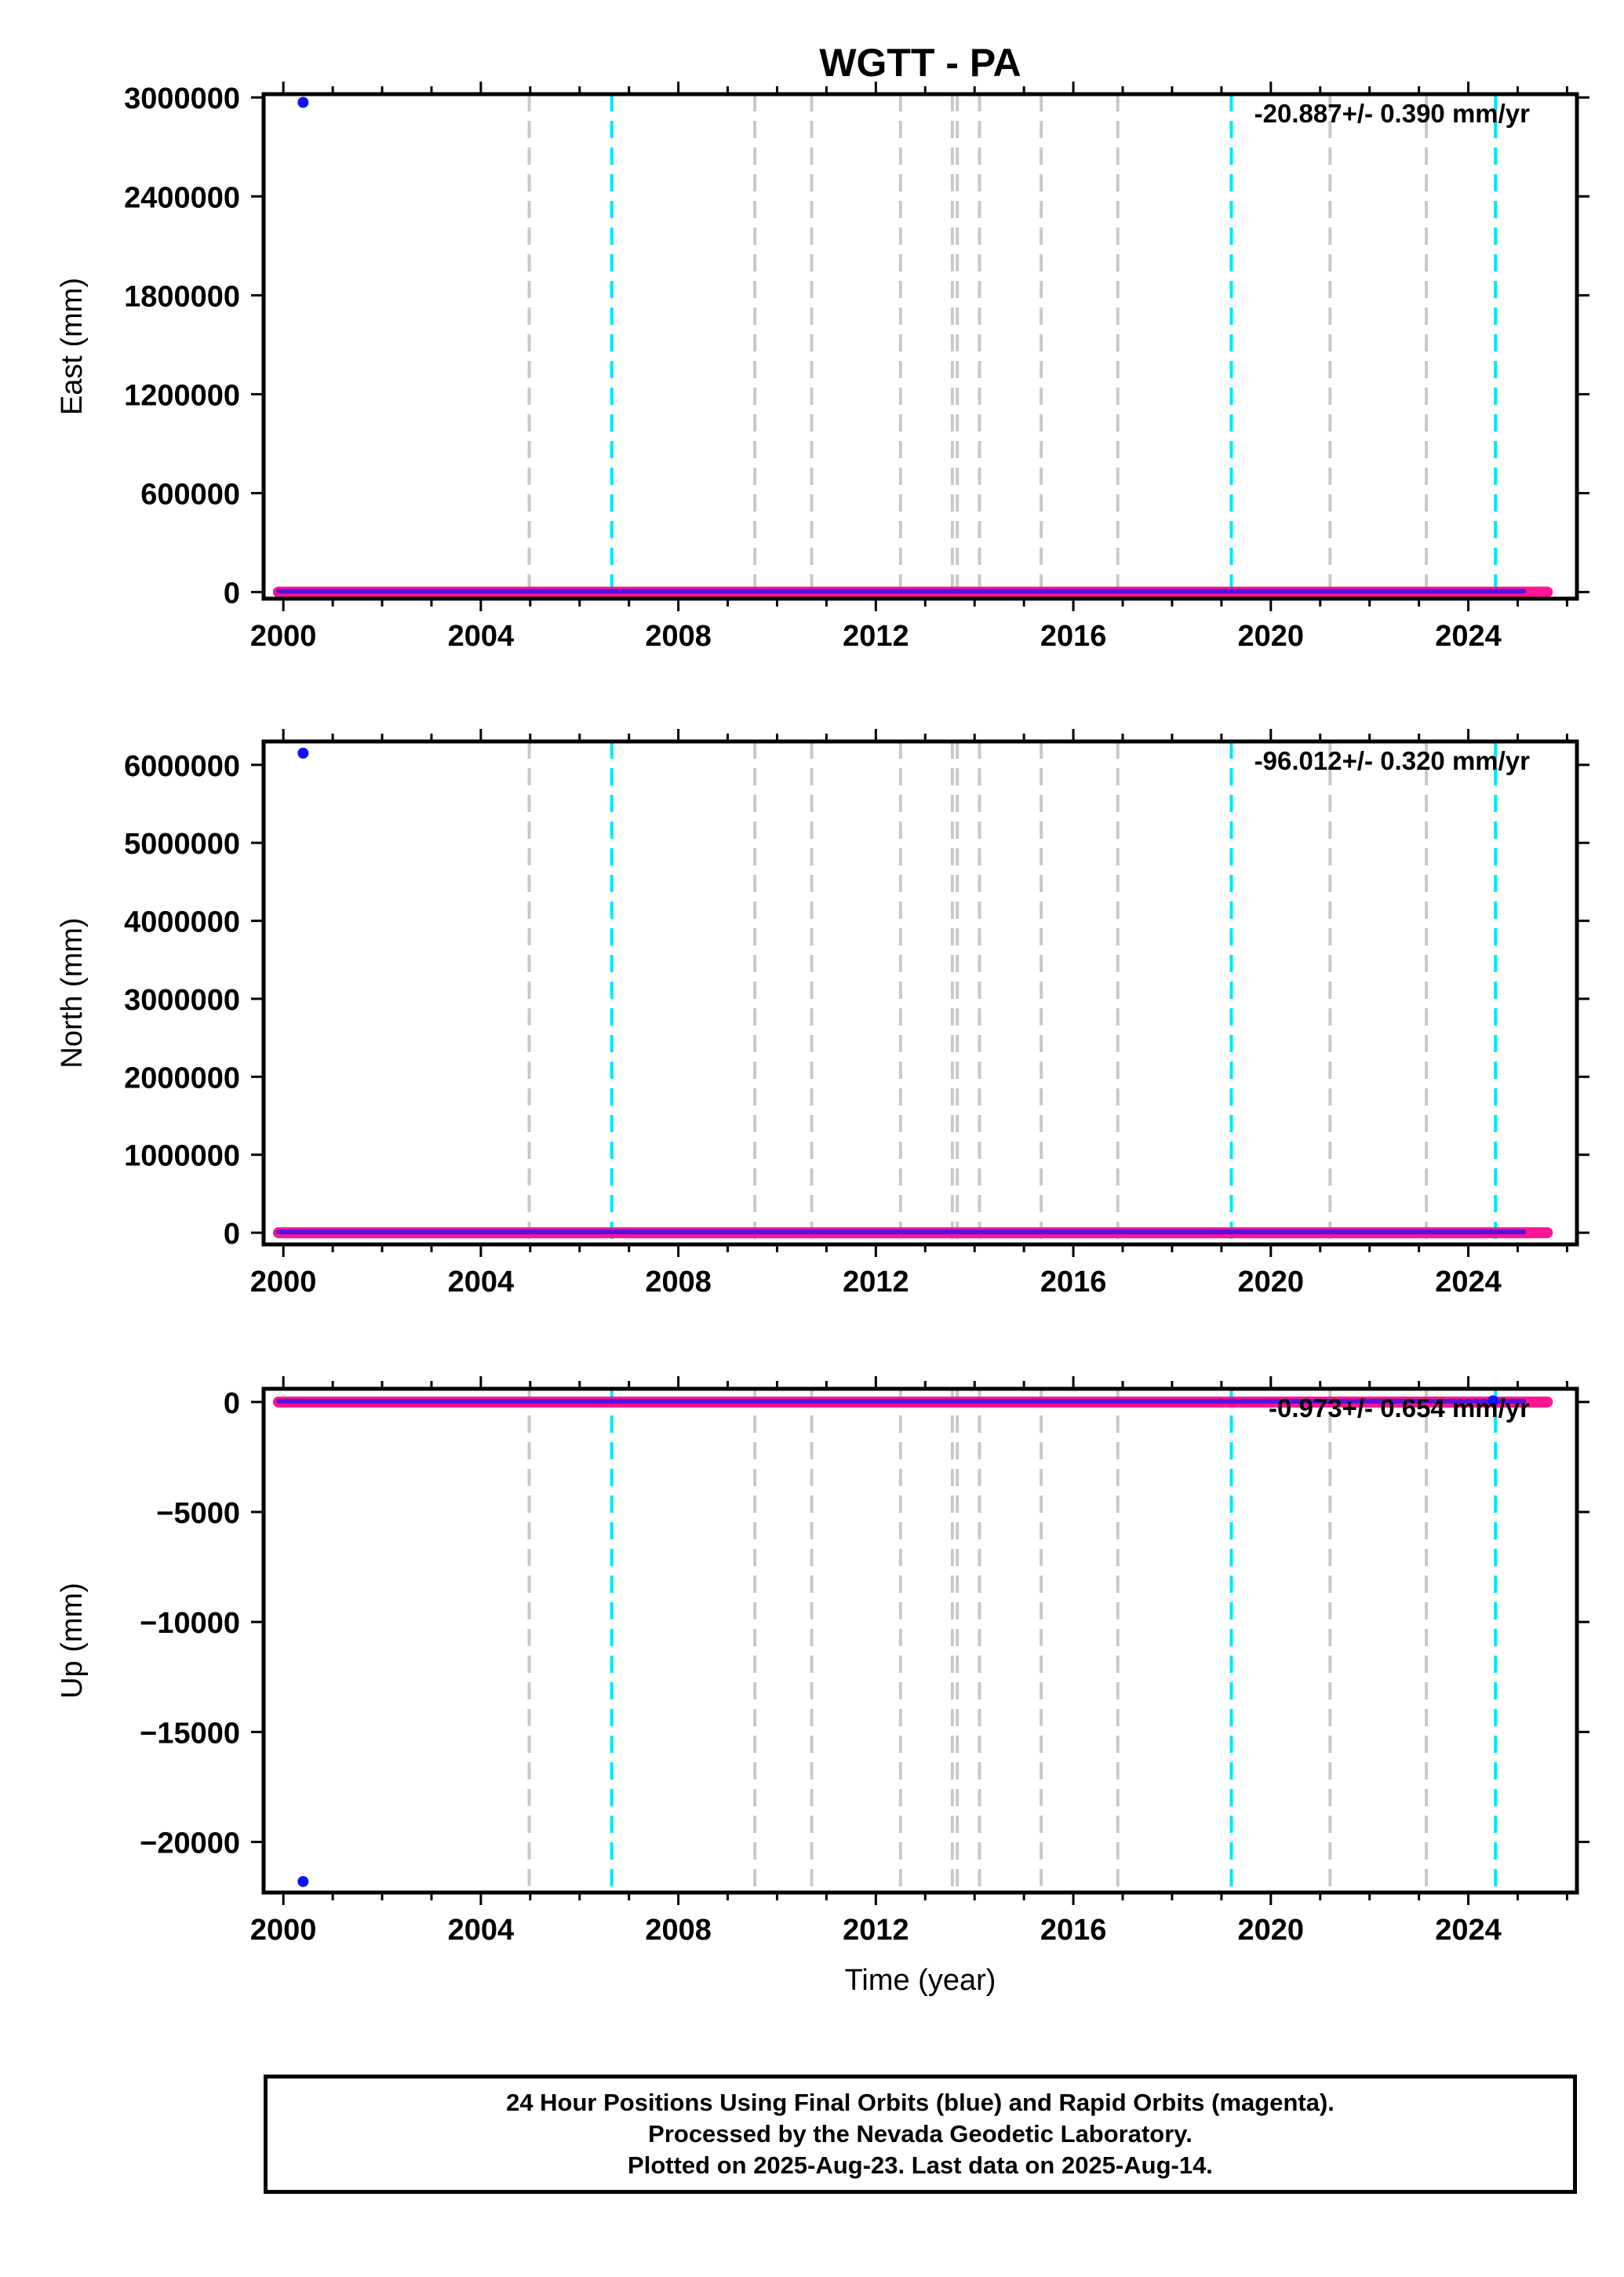 The width and height of the screenshot is (1624, 2277). Describe the element at coordinates (1400, 1408) in the screenshot. I see `up-rate-annotation: -0.973+/- 0.654 mm/yr` at that location.